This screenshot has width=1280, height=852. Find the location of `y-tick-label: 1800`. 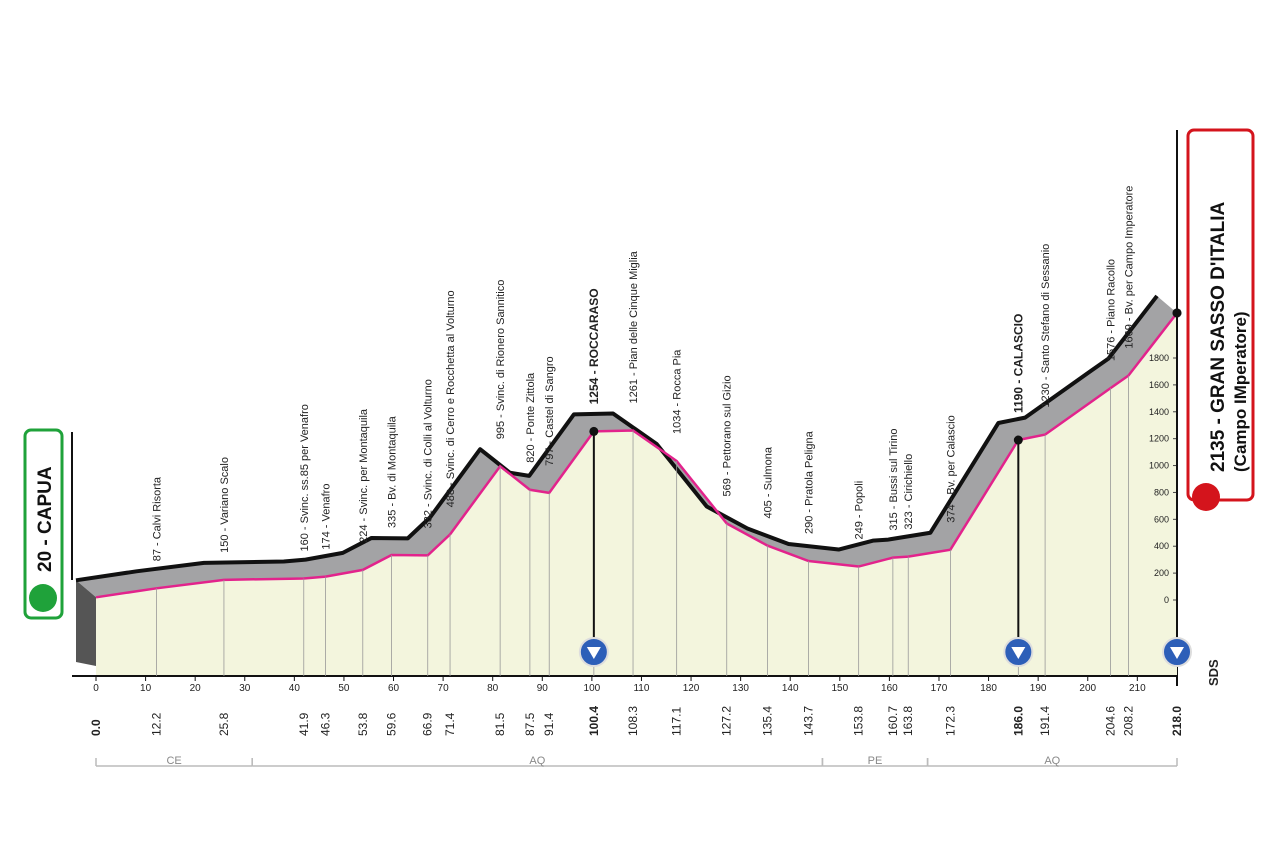

y-tick-label: 1800 is located at coordinates (1159, 358).